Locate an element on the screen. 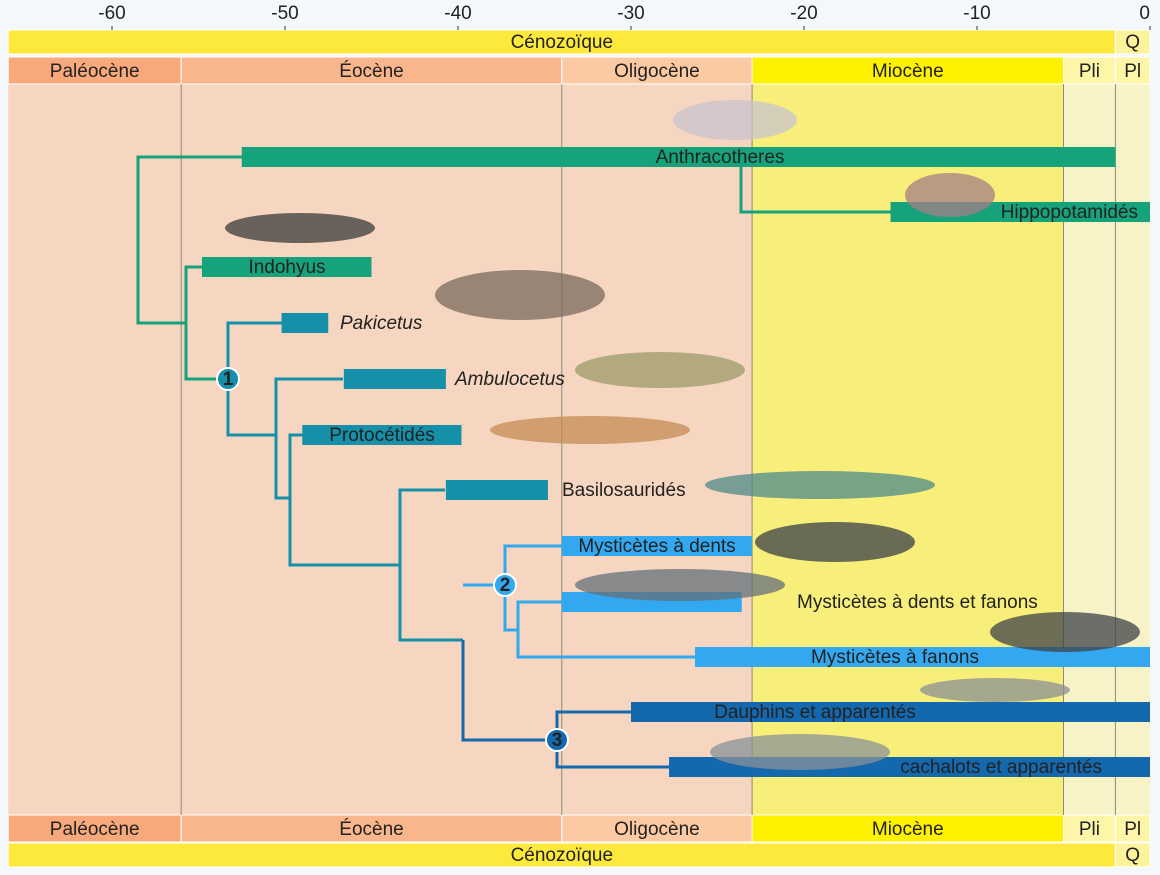  taxon-label: Mysticètes à dents et fanons is located at coordinates (917, 602).